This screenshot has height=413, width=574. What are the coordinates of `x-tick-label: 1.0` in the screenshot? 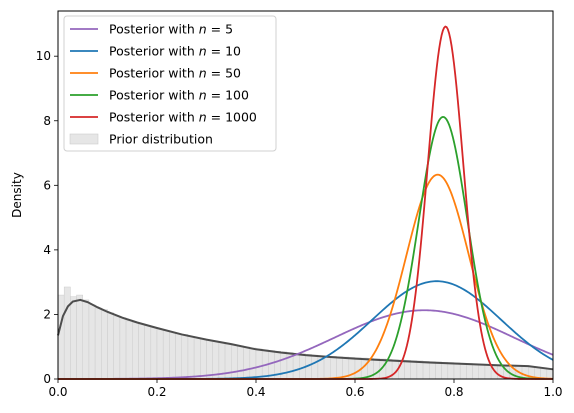 It's located at (552, 392).